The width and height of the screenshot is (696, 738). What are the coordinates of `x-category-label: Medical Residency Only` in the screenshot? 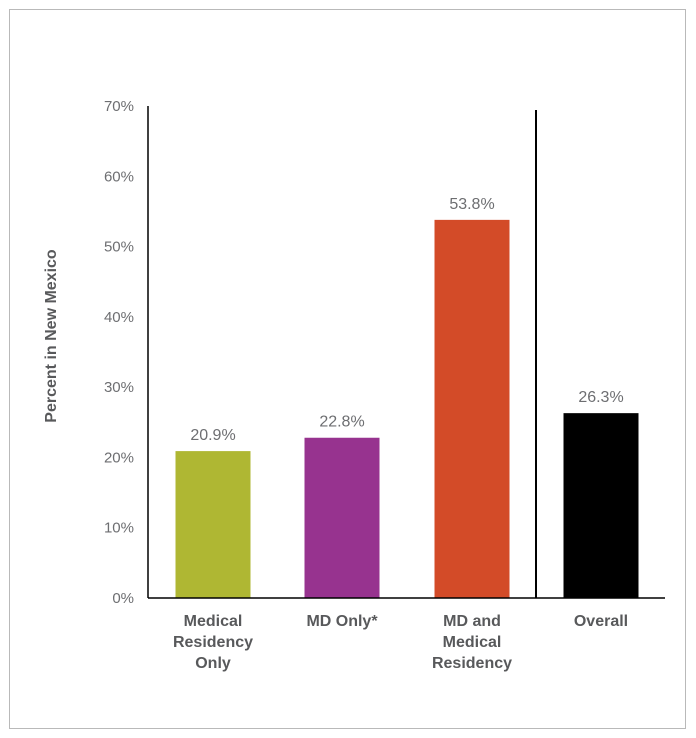 It's located at (213, 642).